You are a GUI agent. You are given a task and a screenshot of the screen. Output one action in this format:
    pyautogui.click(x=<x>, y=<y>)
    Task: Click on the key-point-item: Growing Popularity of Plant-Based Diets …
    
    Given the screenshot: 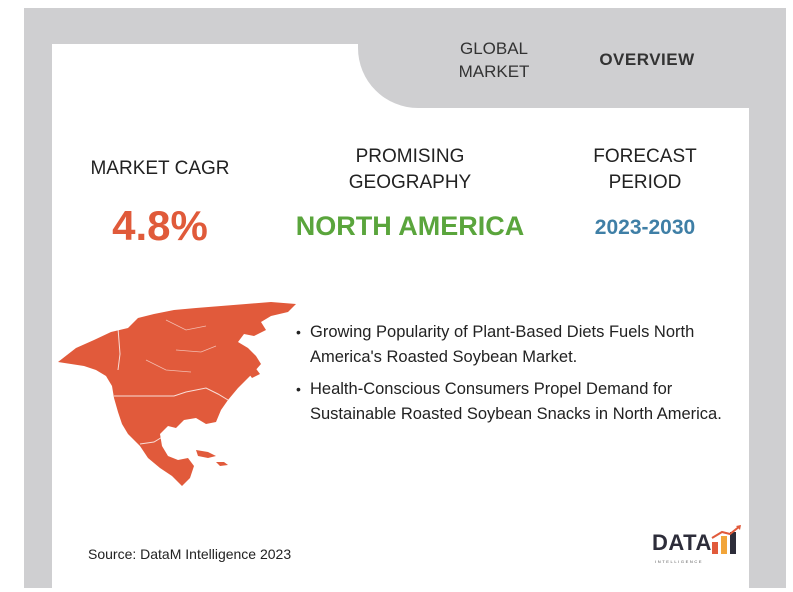 What is the action you would take?
    pyautogui.click(x=509, y=345)
    